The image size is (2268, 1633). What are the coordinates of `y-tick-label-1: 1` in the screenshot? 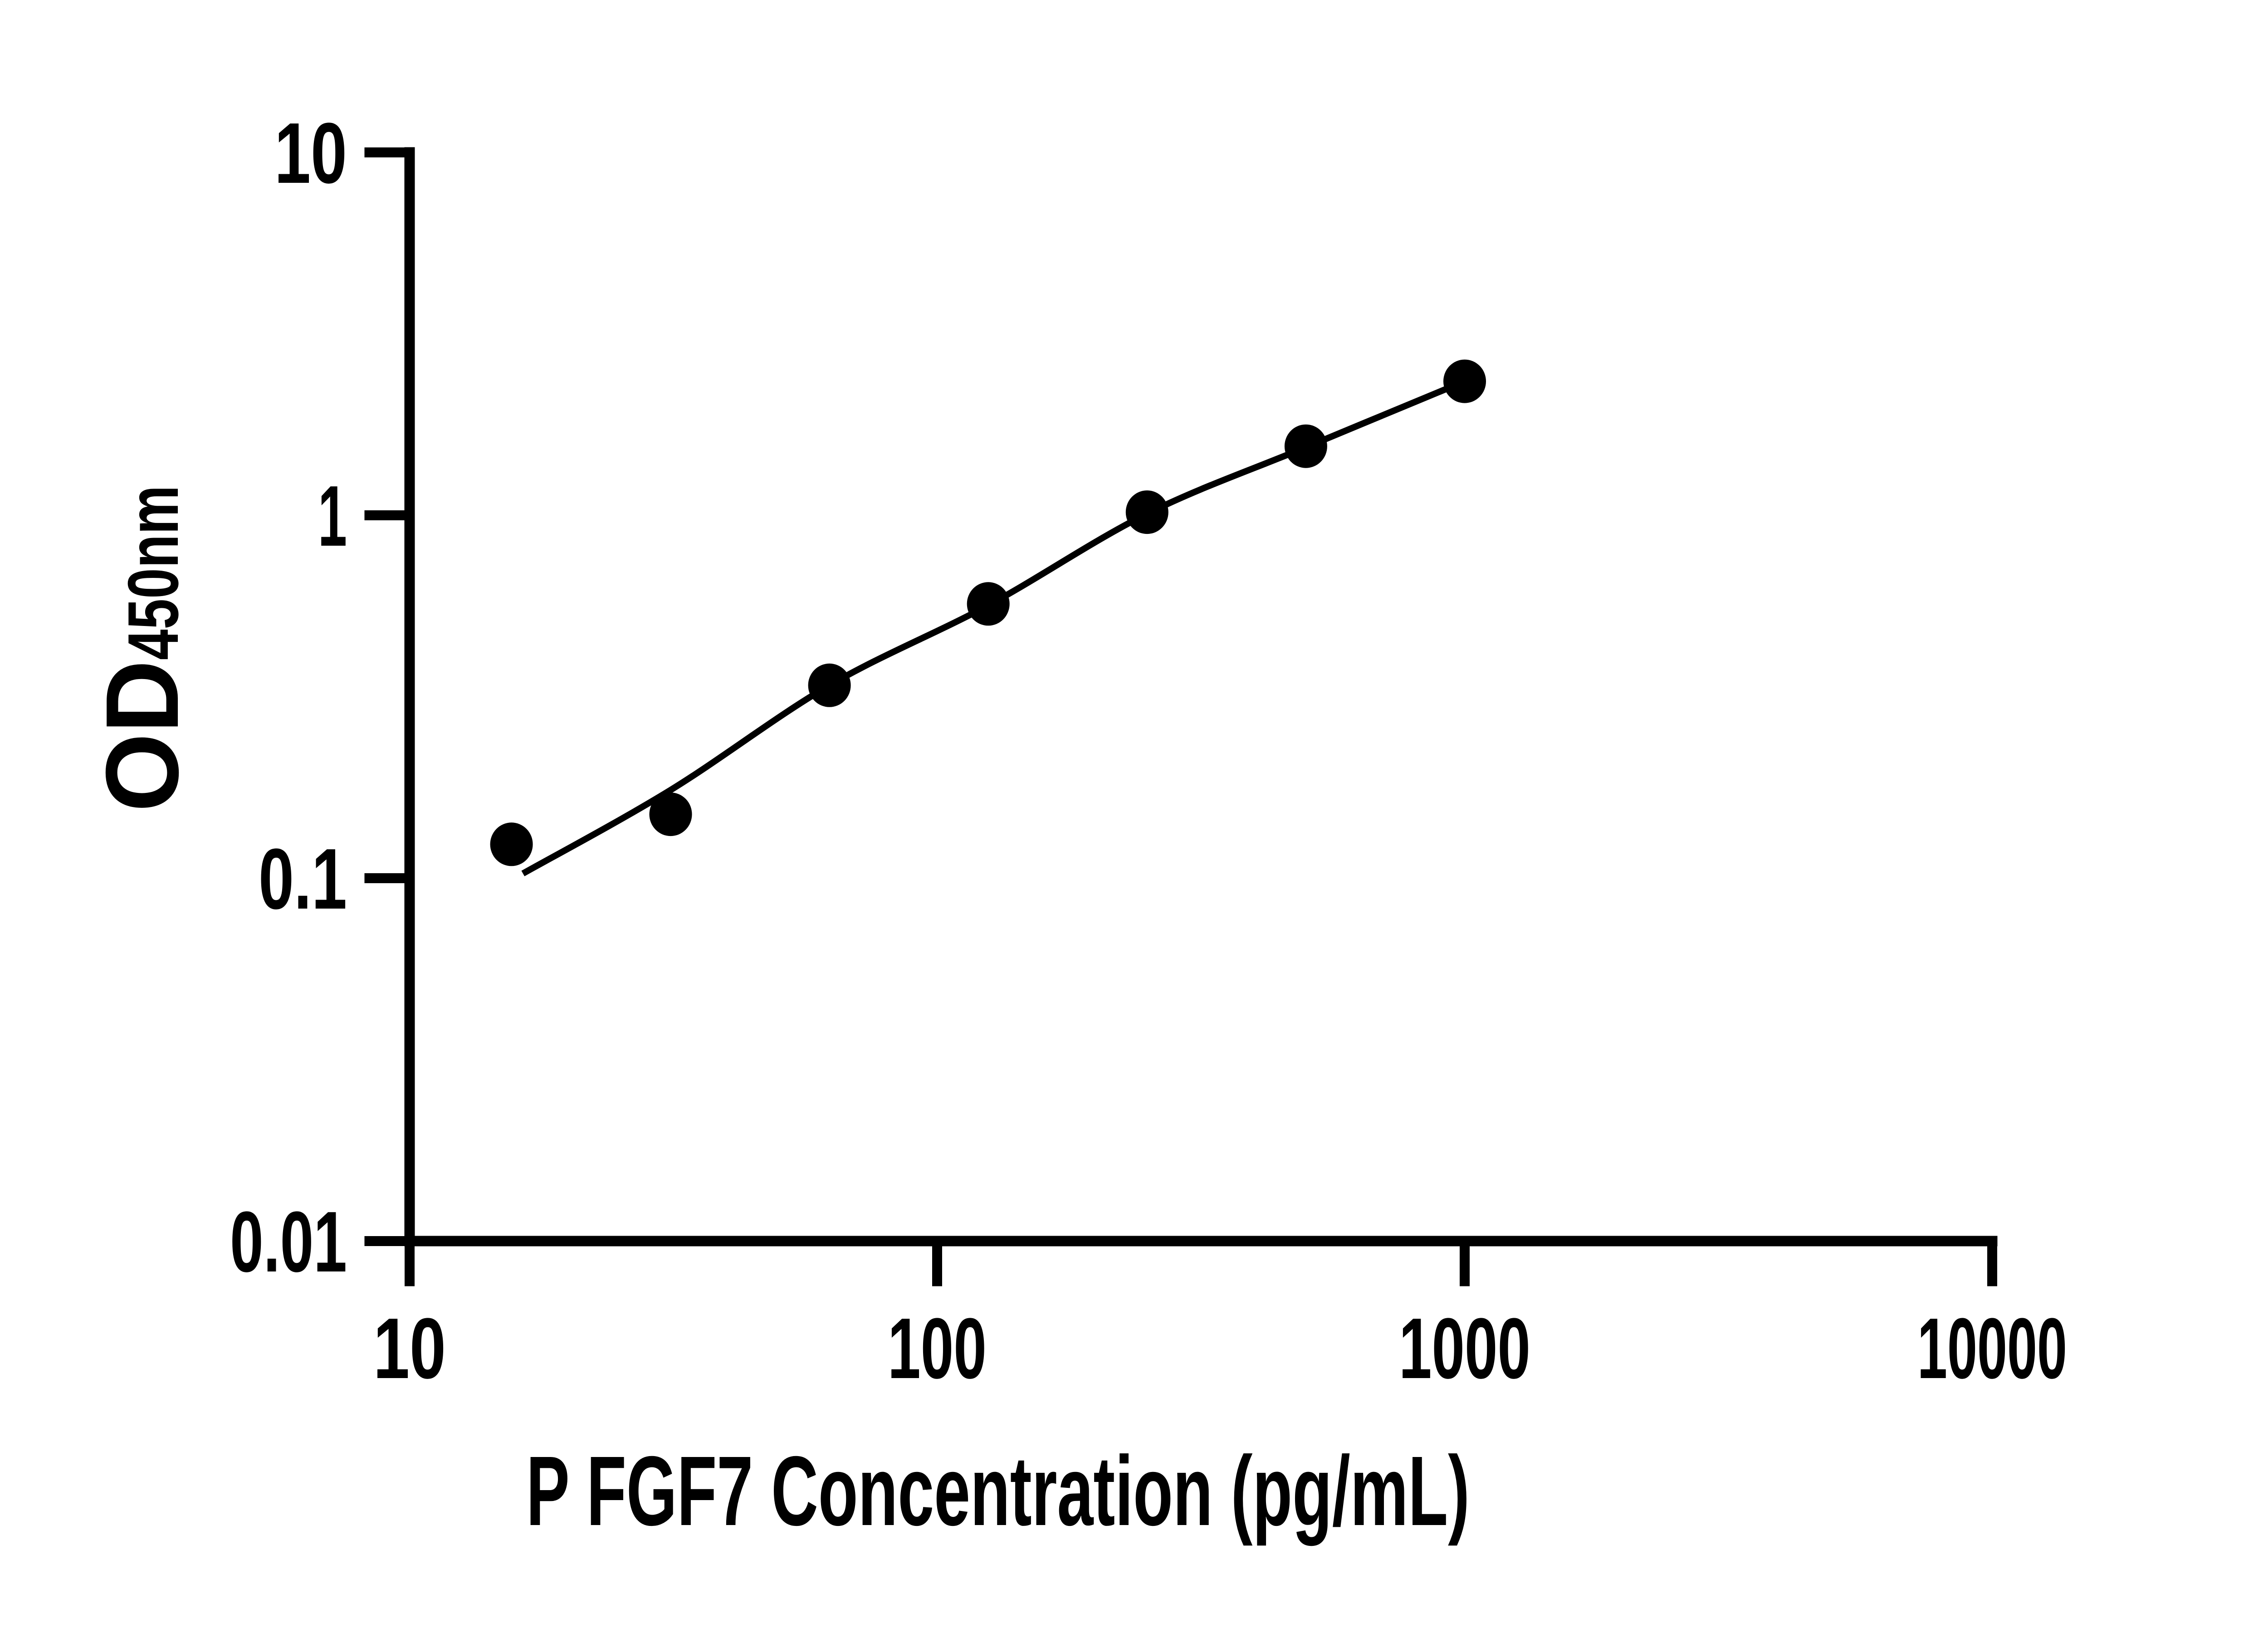 It's located at (332, 516).